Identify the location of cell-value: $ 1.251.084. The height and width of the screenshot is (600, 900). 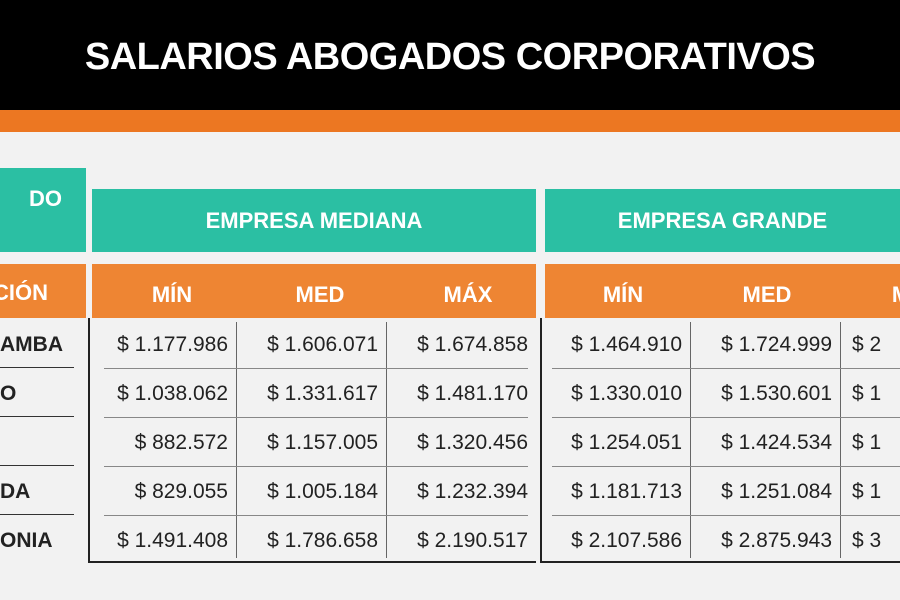
(776, 491).